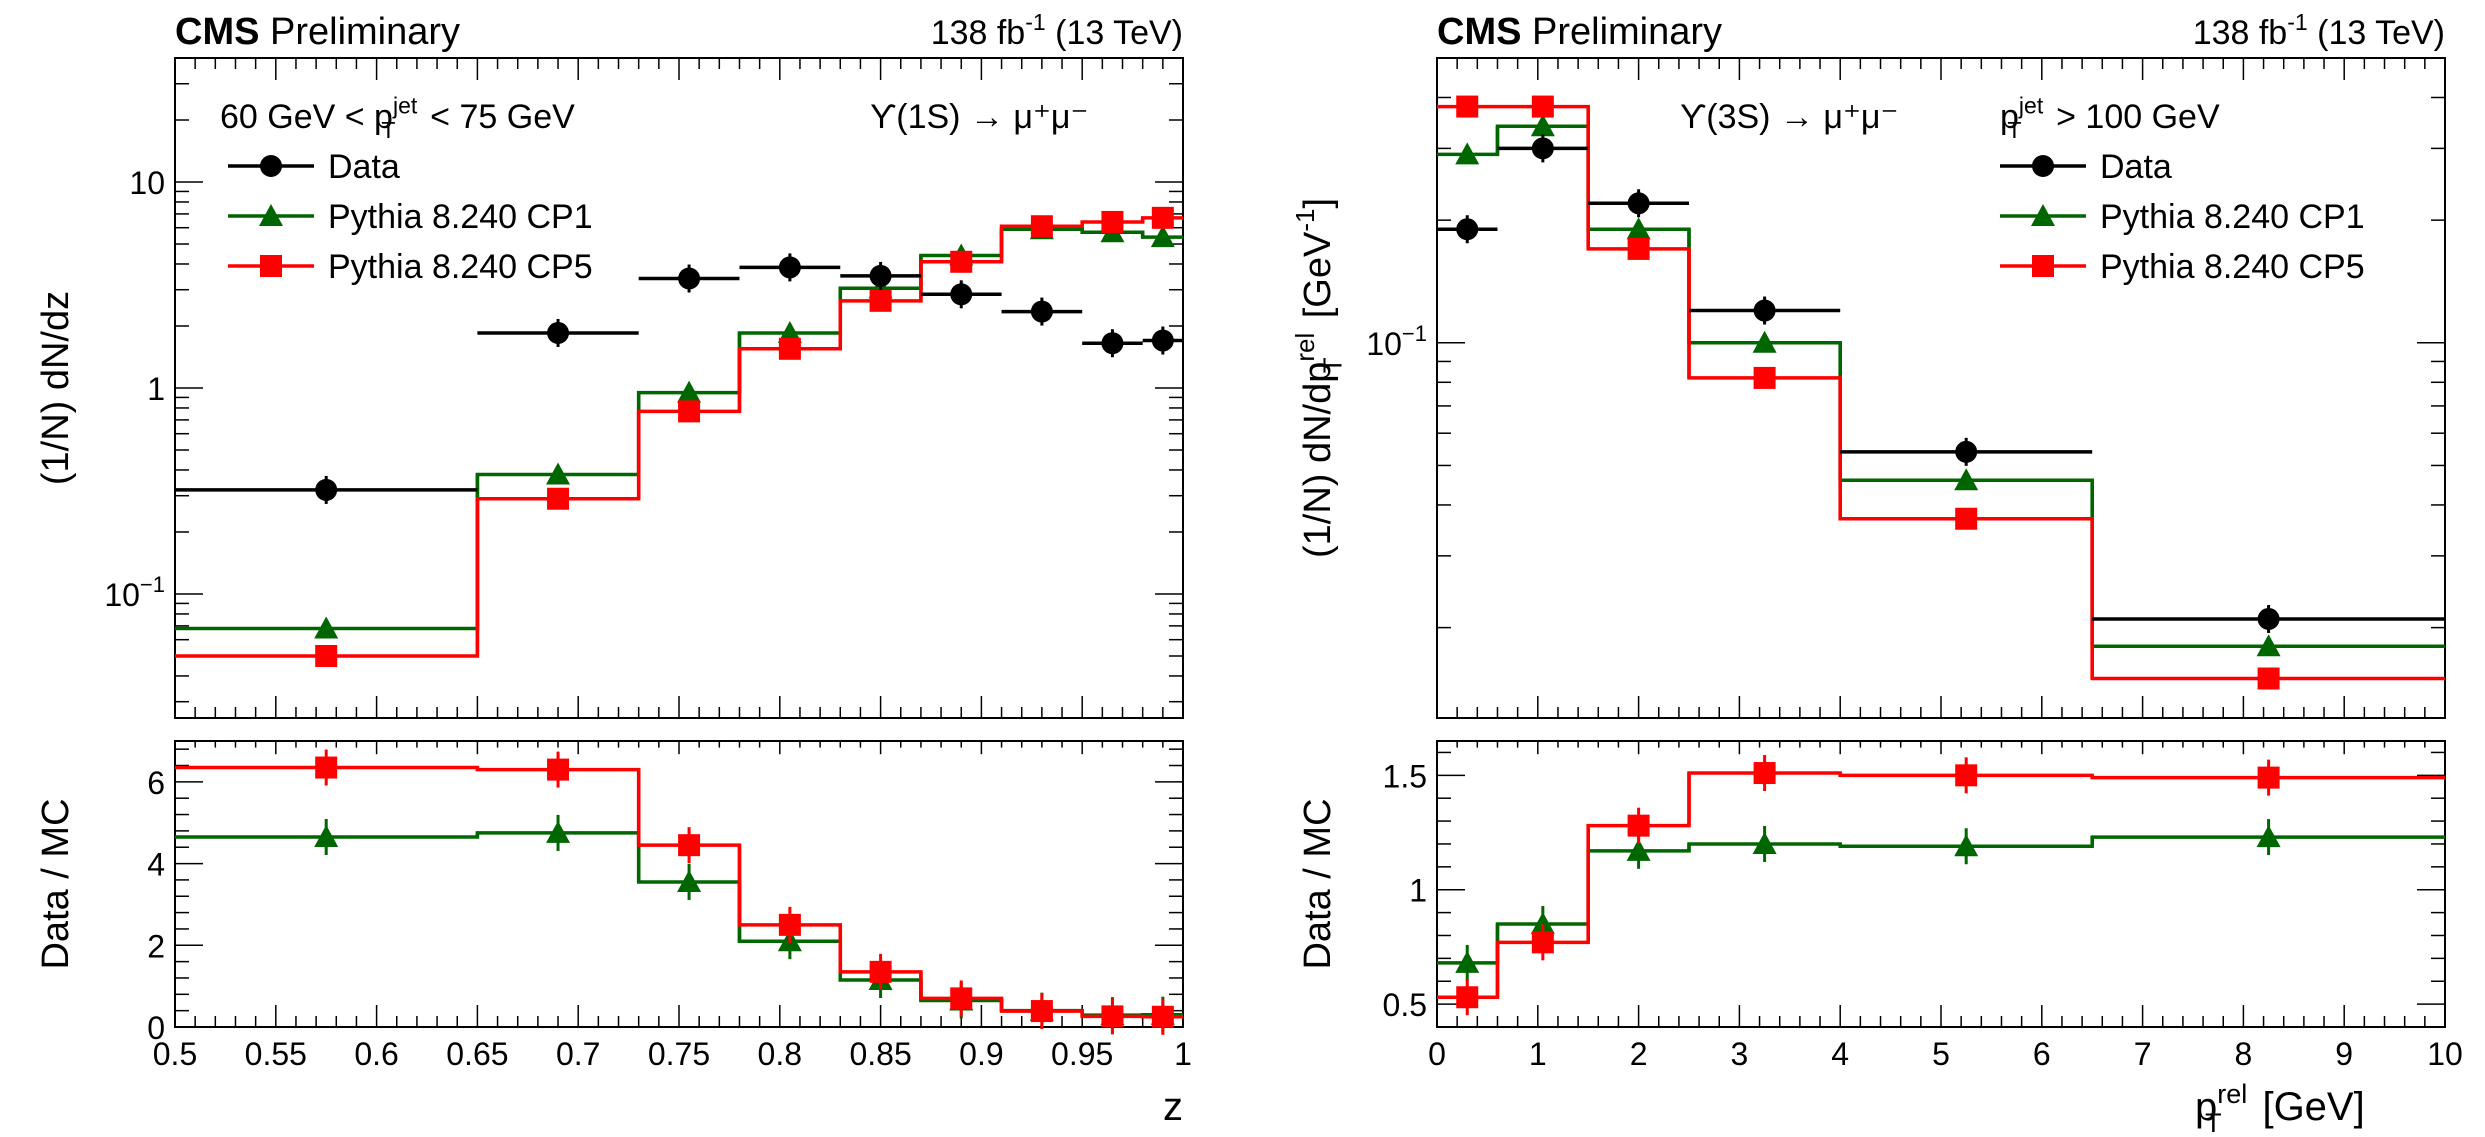  What do you see at coordinates (679, 1054) in the screenshot?
I see `x-tick-label: 0.75` at bounding box center [679, 1054].